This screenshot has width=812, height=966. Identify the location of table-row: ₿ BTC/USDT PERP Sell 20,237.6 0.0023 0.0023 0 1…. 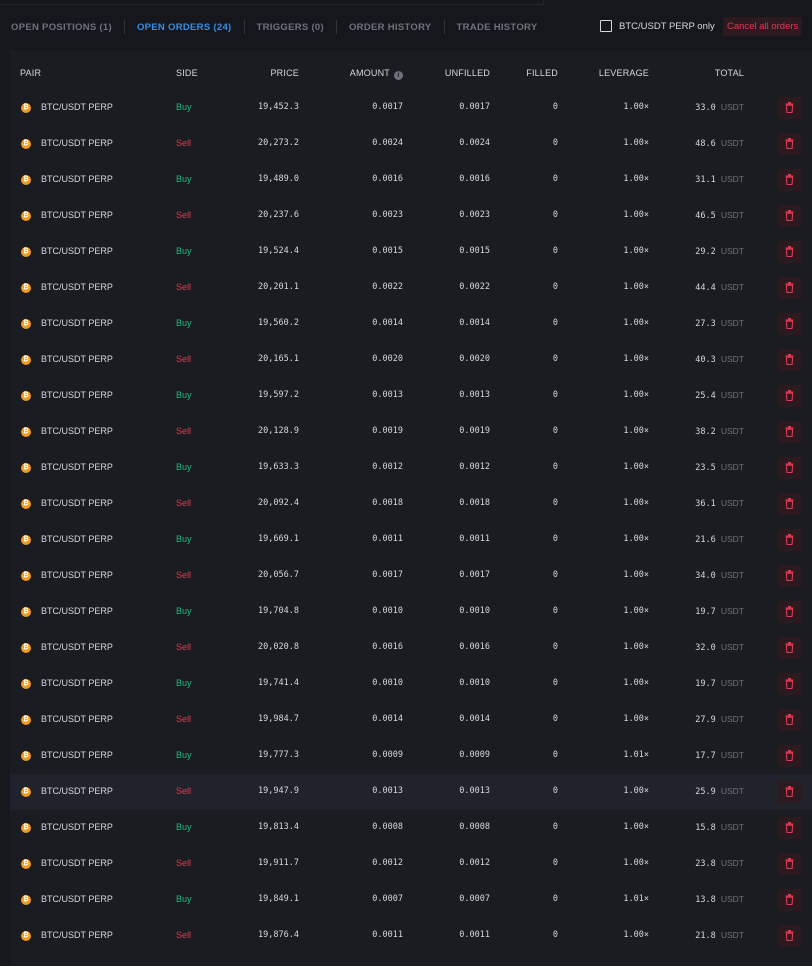
(411, 216).